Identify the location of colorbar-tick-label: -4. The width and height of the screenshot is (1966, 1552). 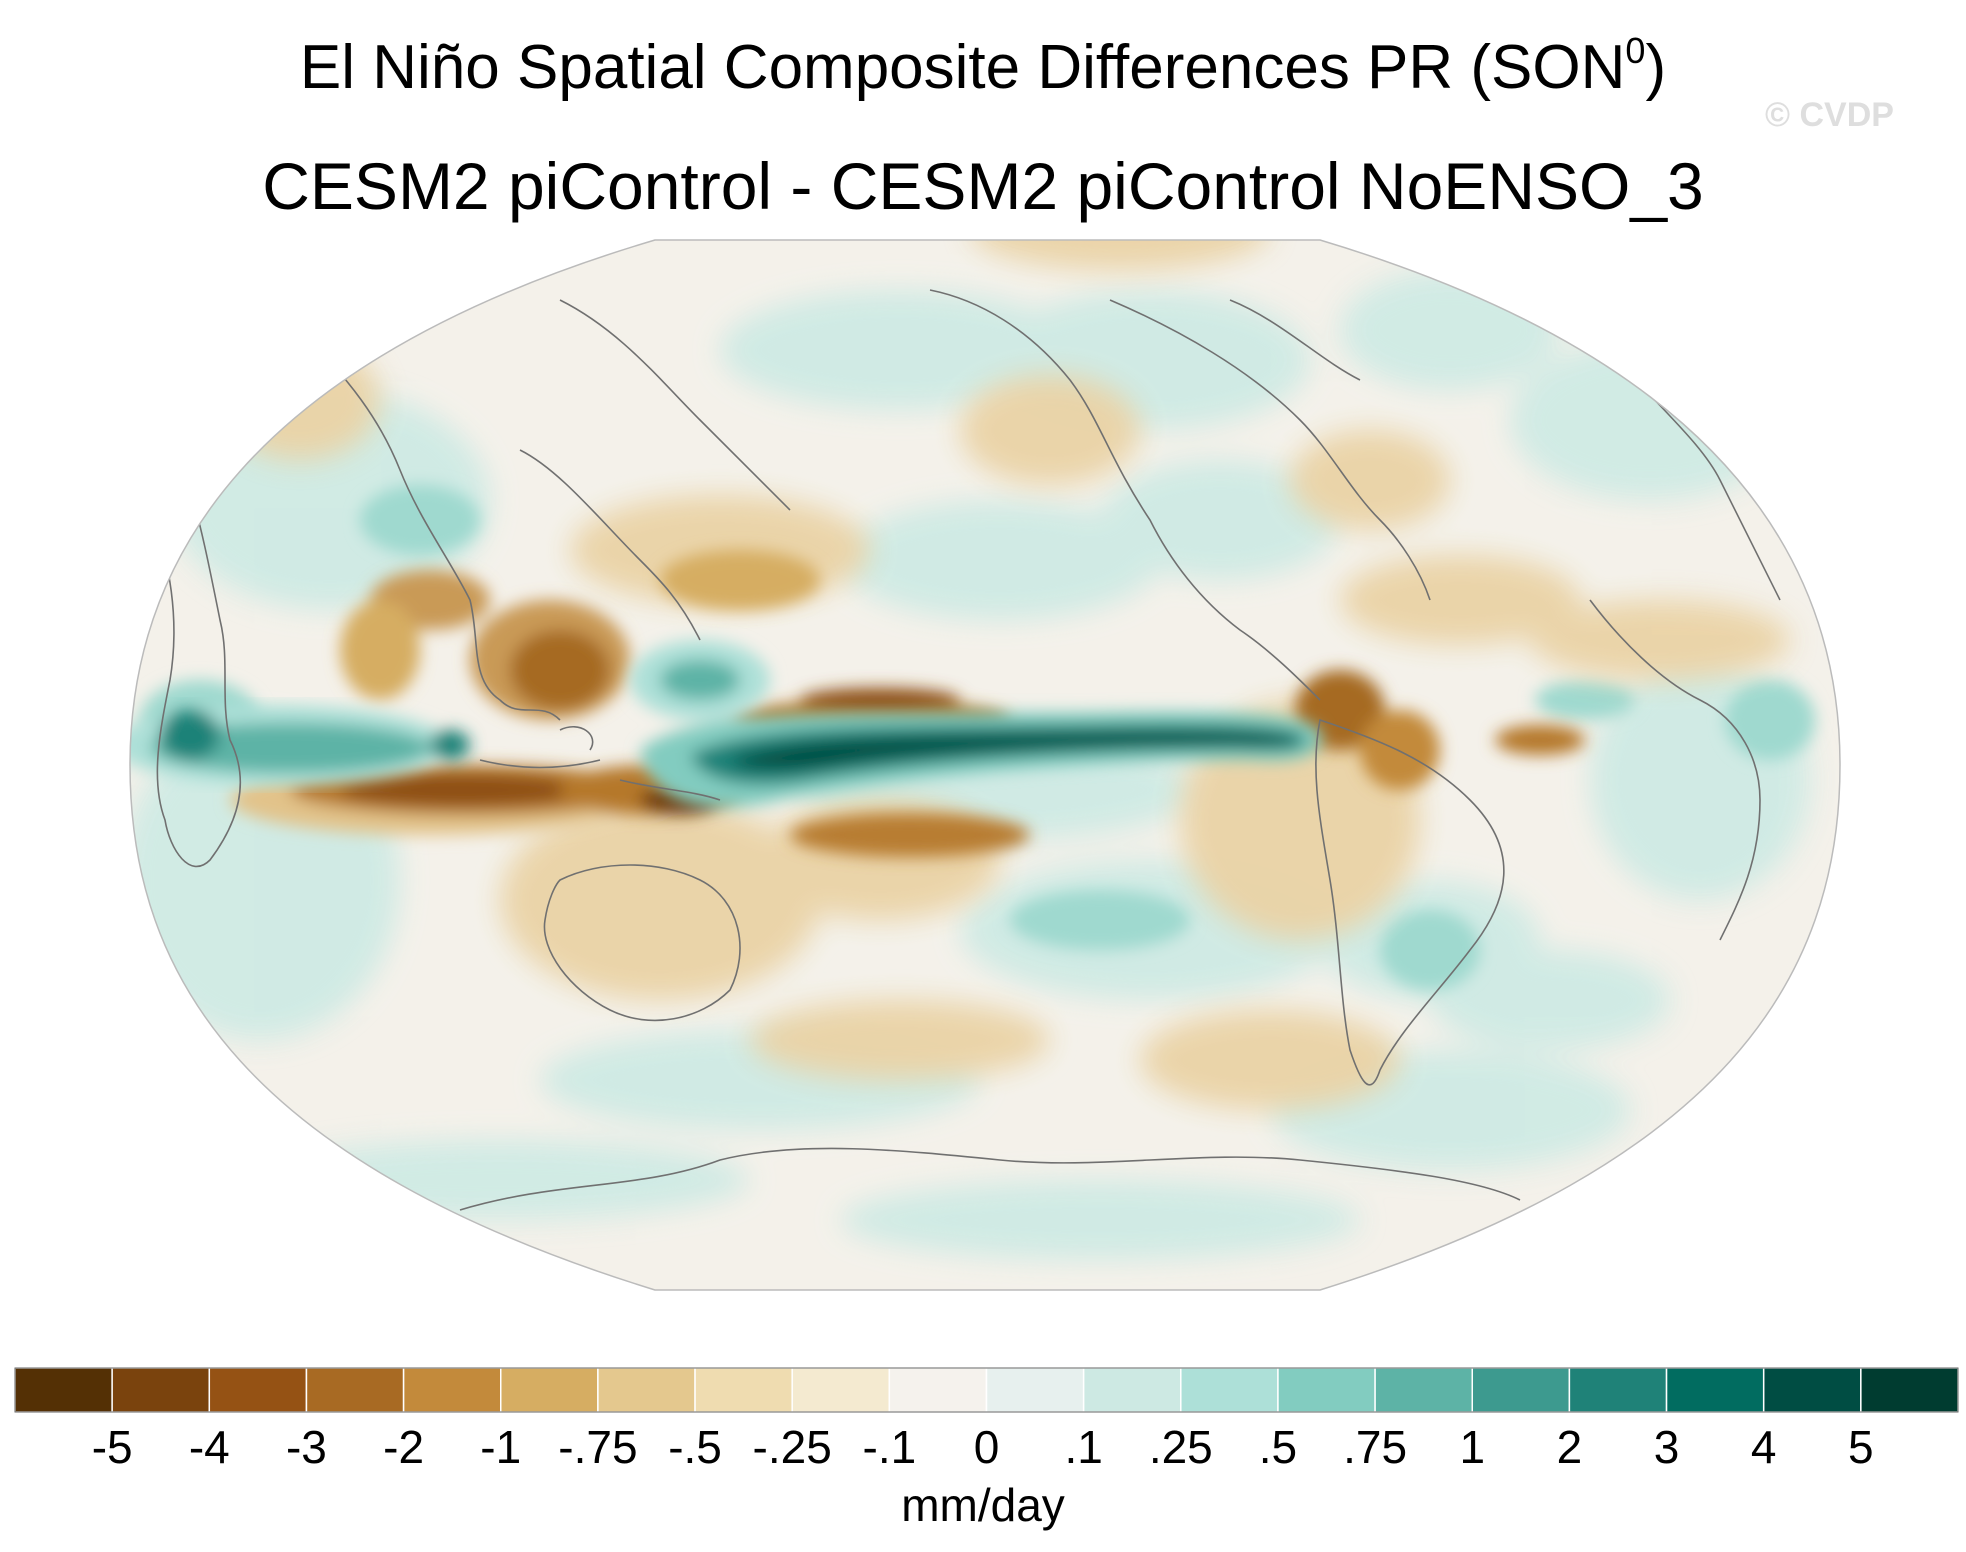
(209, 1447).